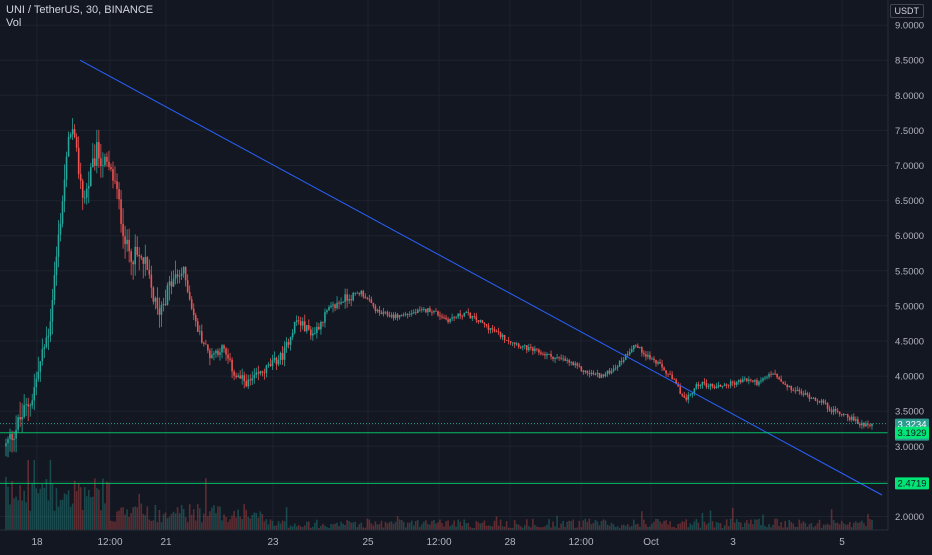 This screenshot has width=932, height=555. I want to click on currency-badge: USDT, so click(906, 11).